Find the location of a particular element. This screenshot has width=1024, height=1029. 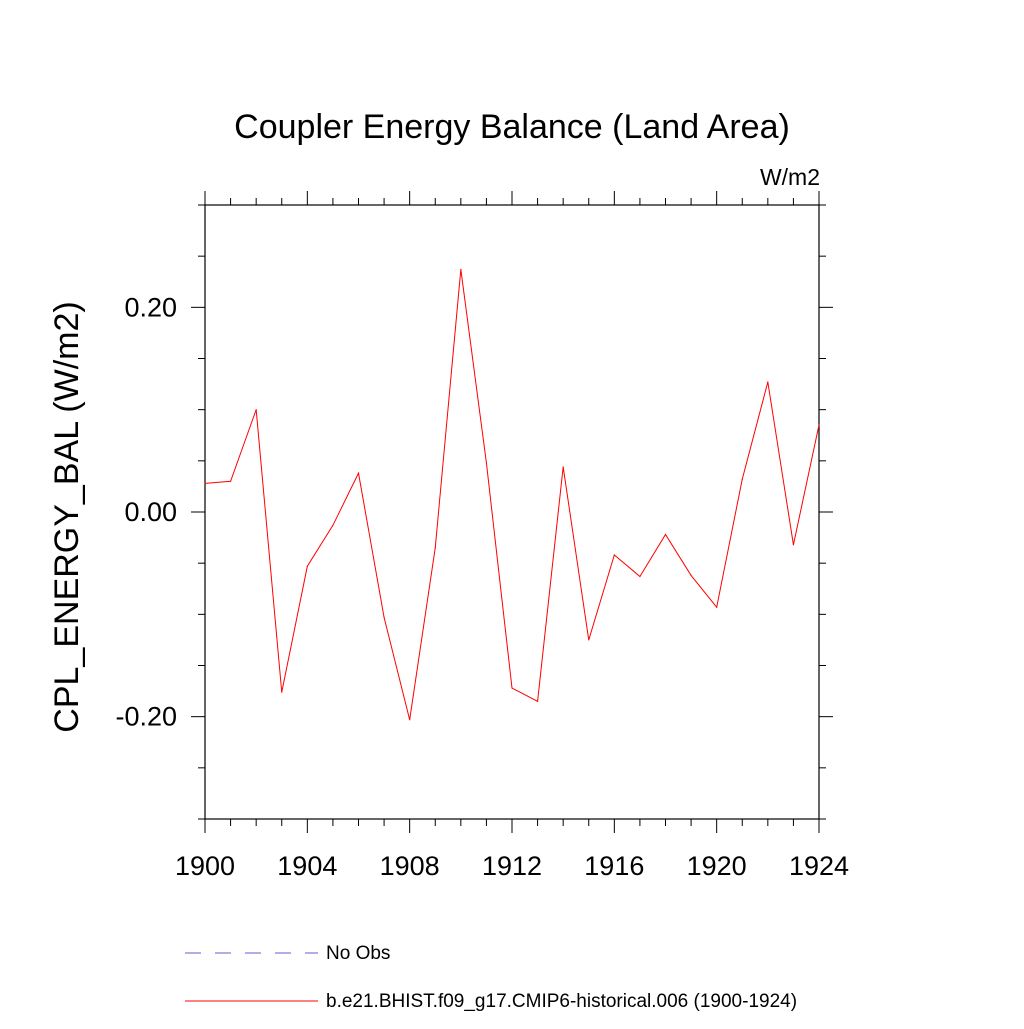

x-tick-label: 1916 is located at coordinates (614, 866).